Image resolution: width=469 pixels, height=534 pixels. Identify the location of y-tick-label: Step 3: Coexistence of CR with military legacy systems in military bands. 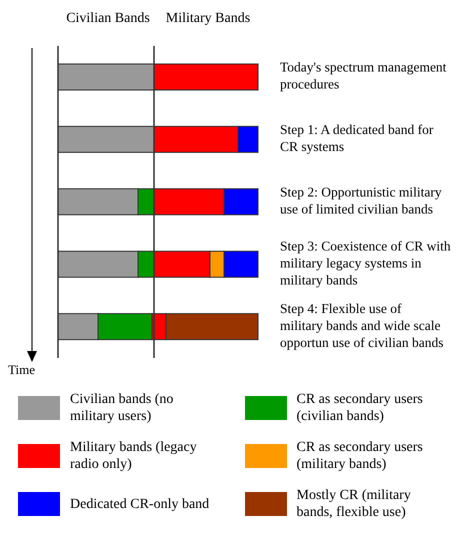
(365, 263).